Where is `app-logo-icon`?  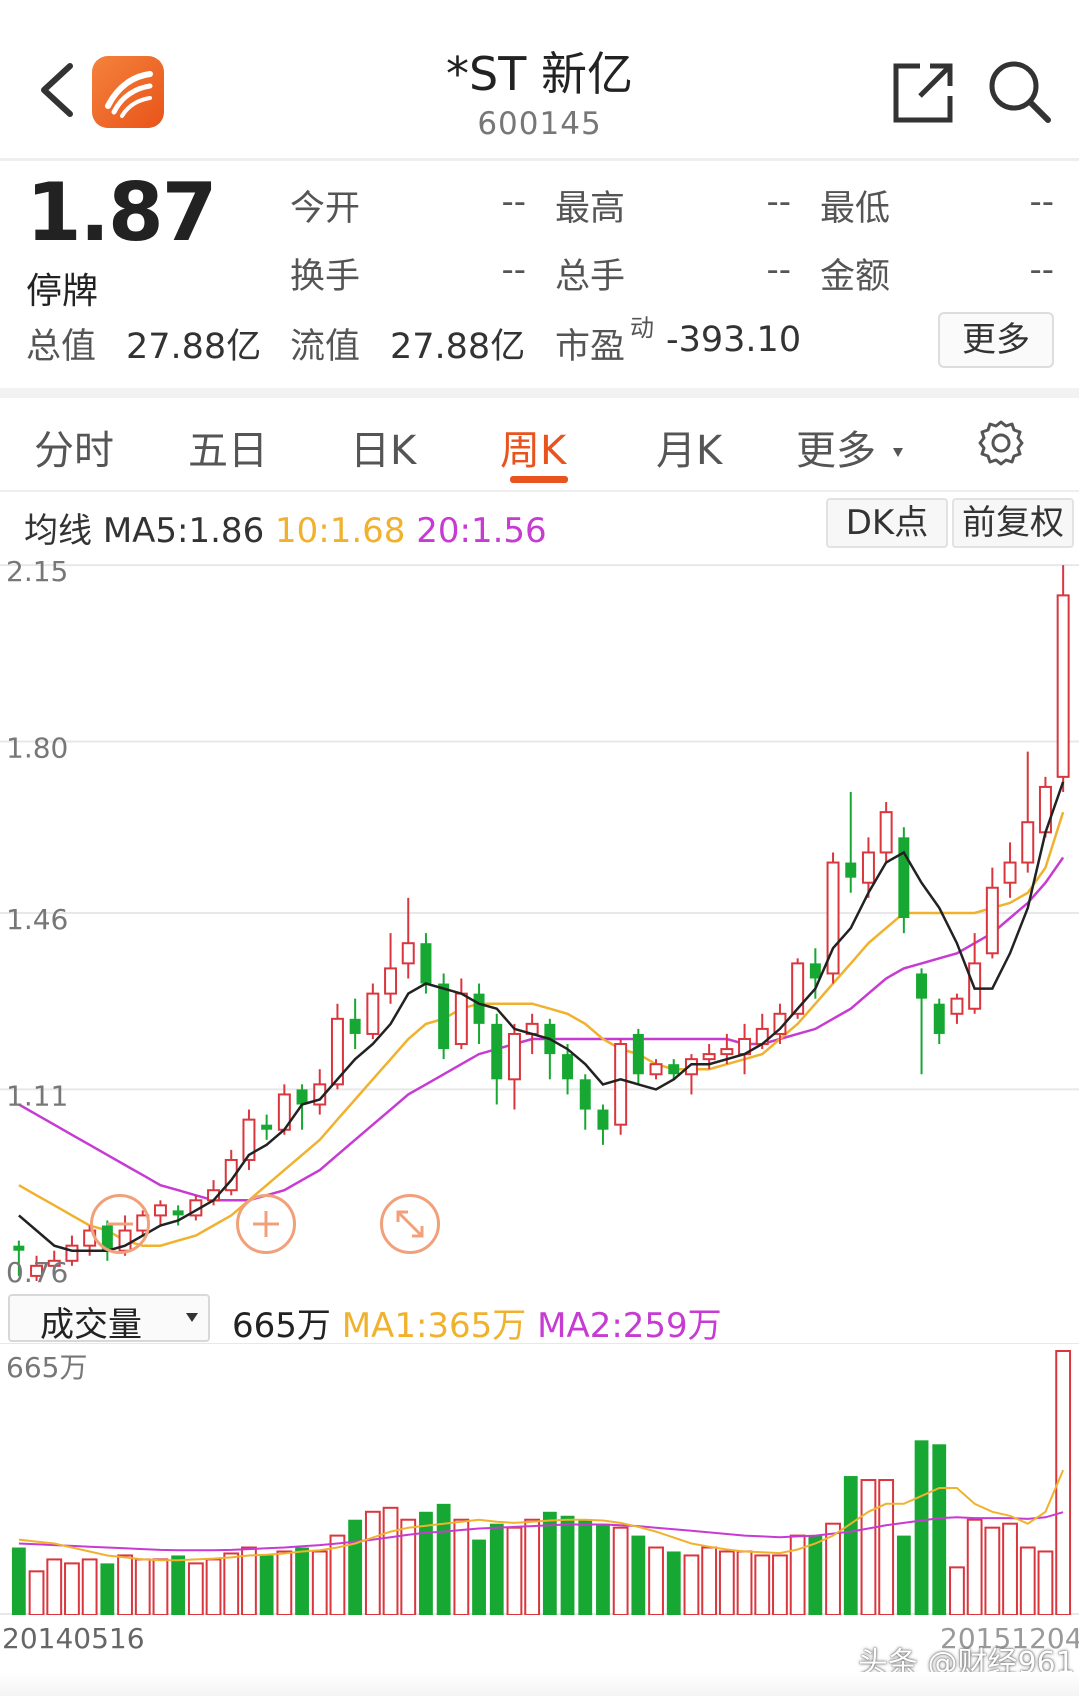
app-logo-icon is located at coordinates (128, 92).